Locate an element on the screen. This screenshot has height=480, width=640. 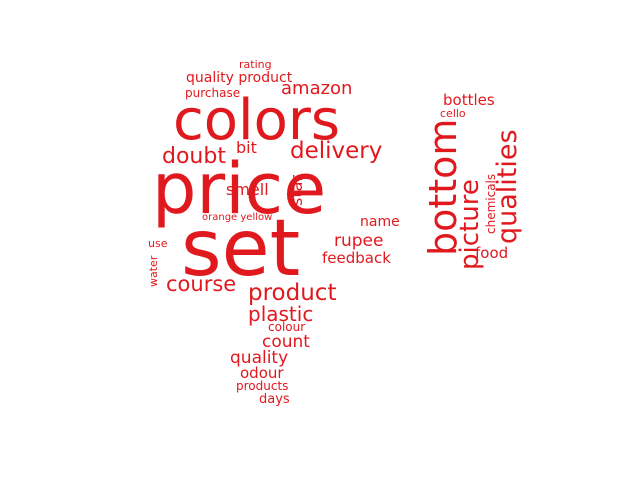
word-product: product is located at coordinates (292, 293).